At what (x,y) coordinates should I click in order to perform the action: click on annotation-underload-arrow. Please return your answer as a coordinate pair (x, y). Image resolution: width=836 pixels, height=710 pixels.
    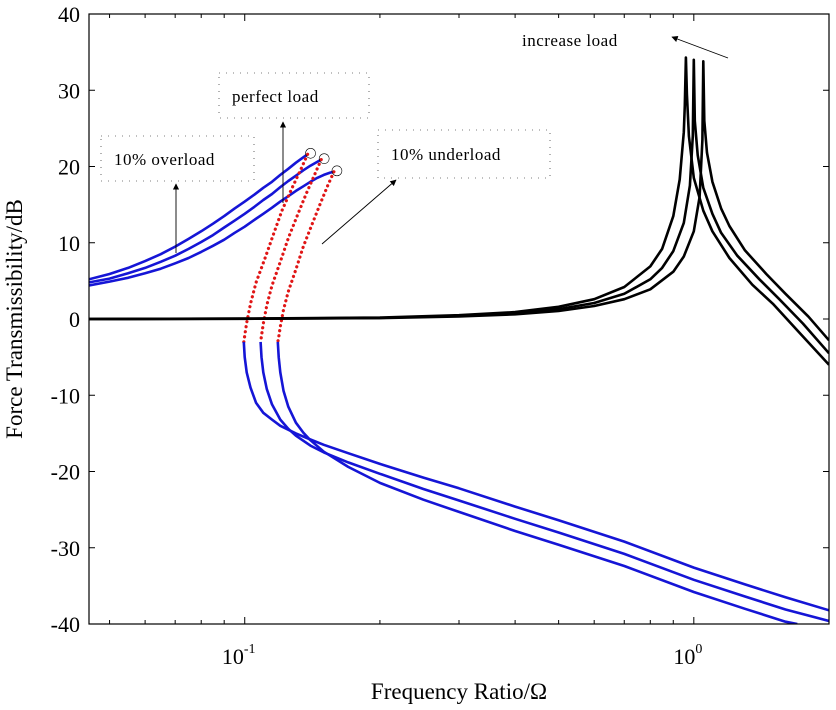
    Looking at the image, I should click on (359, 212).